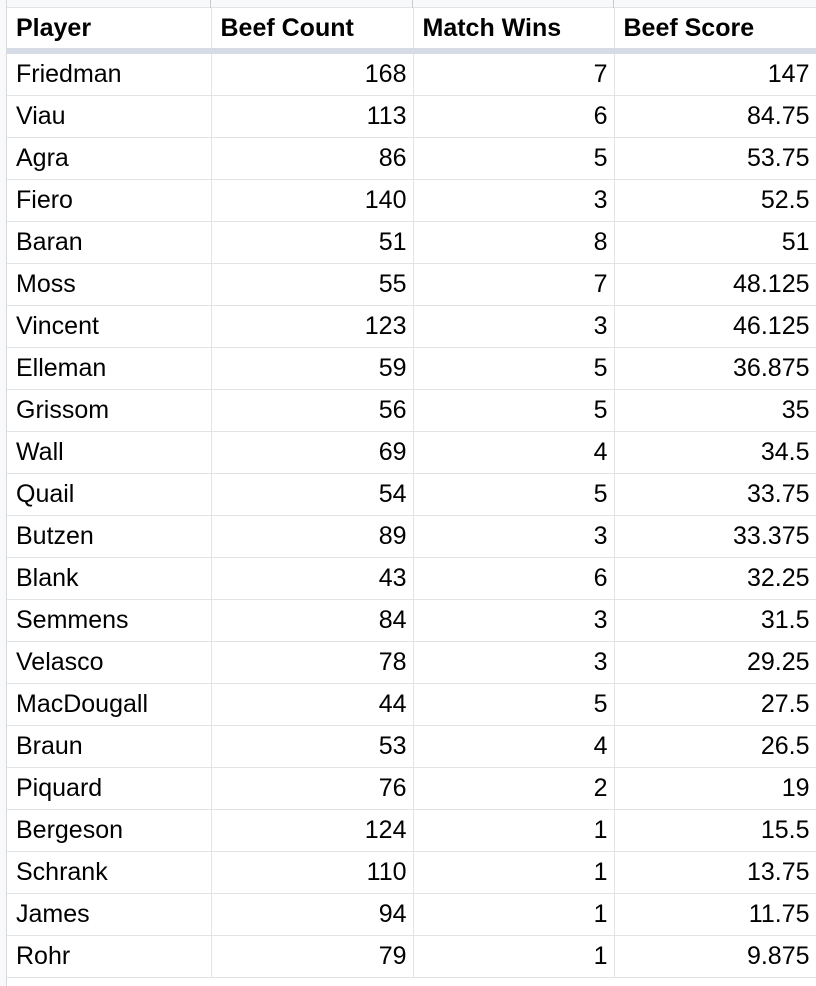  I want to click on cell-match-wins: 8, so click(514, 242).